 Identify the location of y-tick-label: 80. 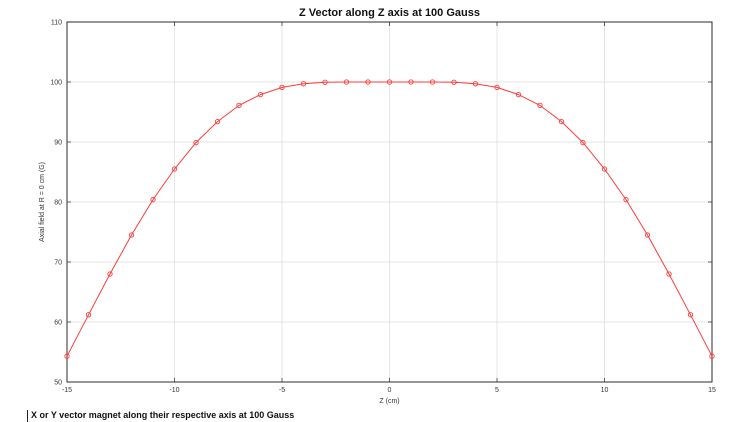
(58, 203).